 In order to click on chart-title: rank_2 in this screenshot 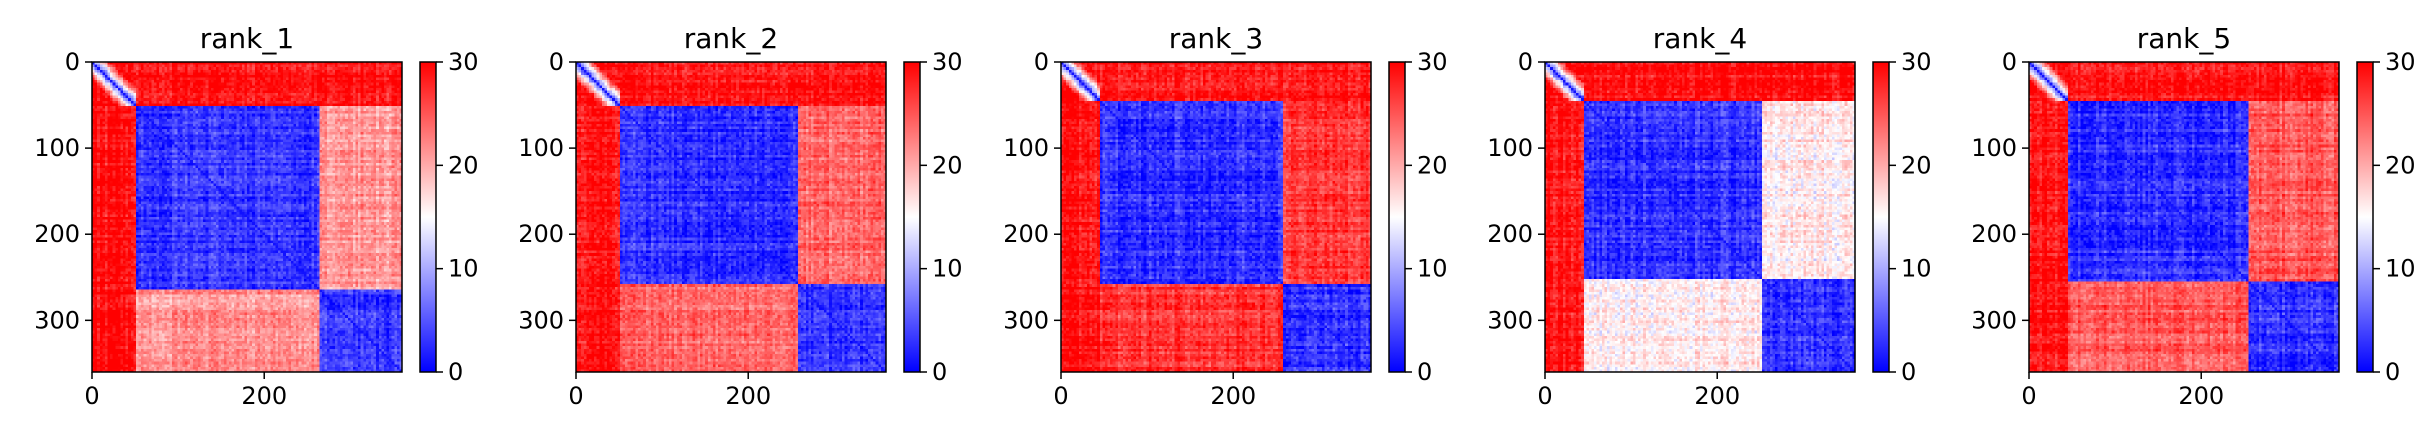, I will do `click(731, 38)`.